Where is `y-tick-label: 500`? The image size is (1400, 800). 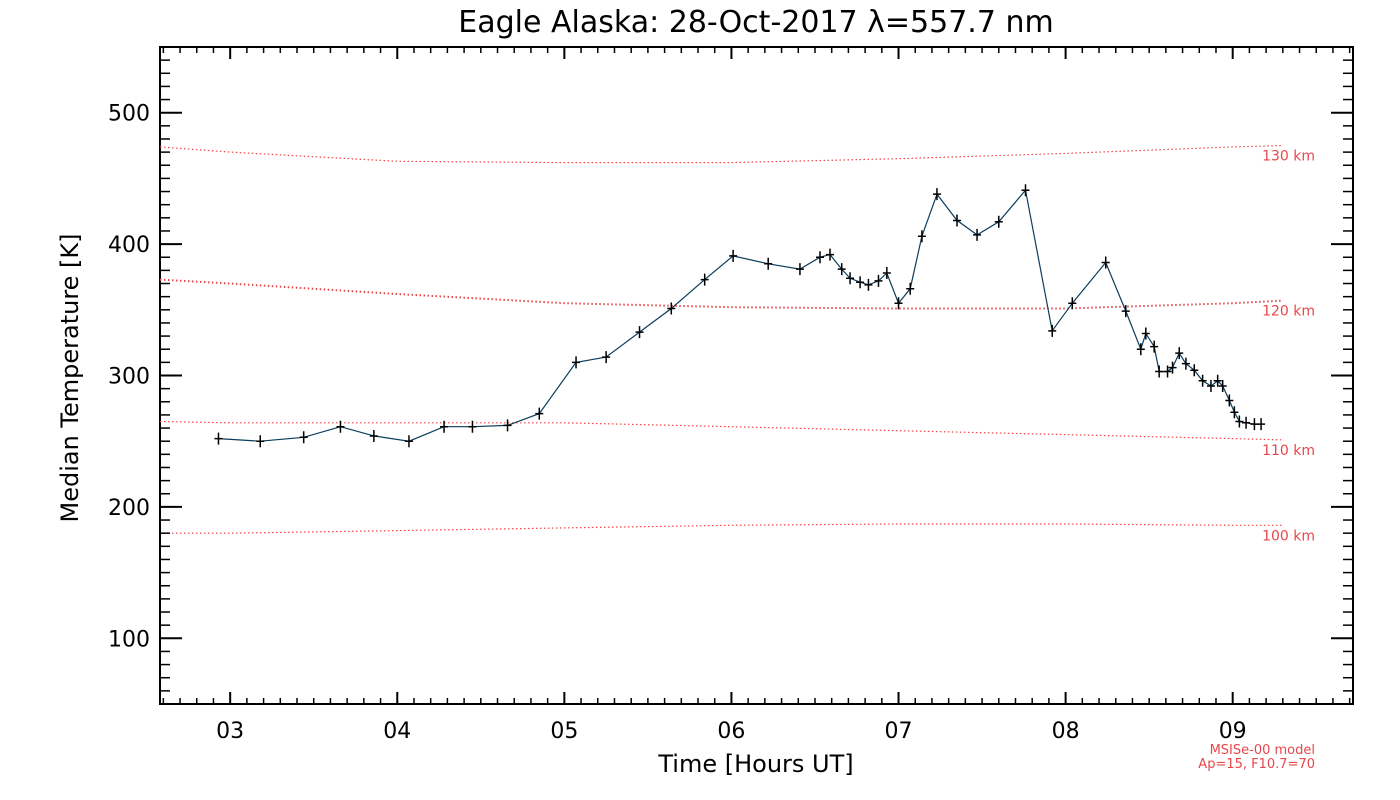 y-tick-label: 500 is located at coordinates (129, 114).